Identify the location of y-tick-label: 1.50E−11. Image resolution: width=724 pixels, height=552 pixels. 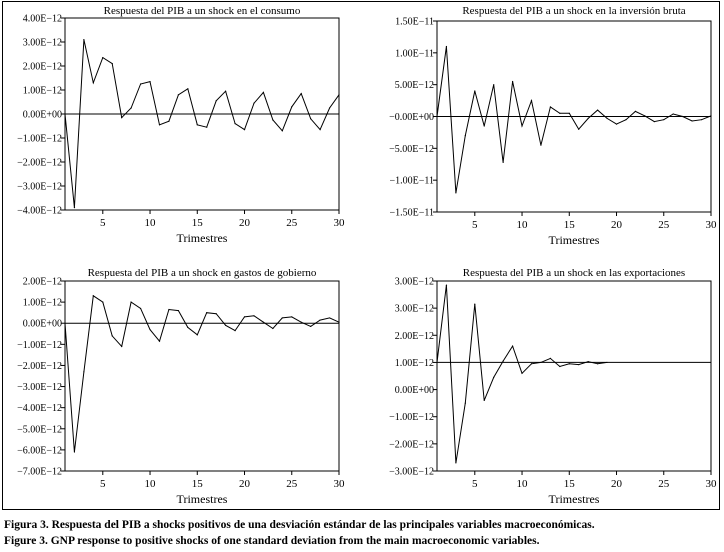
(414, 22).